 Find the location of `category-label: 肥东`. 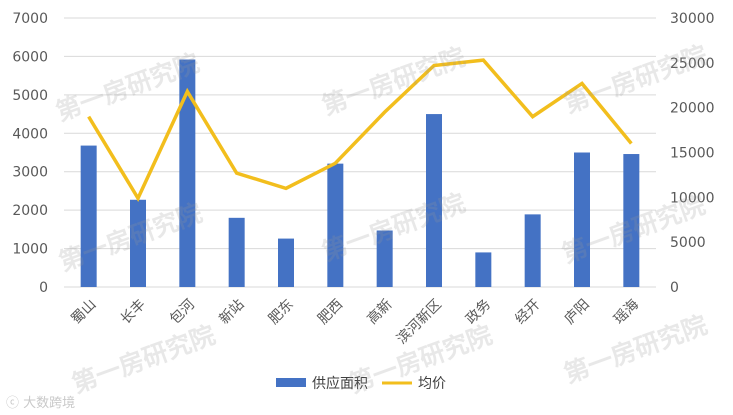

category-label: 肥东 is located at coordinates (281, 312).